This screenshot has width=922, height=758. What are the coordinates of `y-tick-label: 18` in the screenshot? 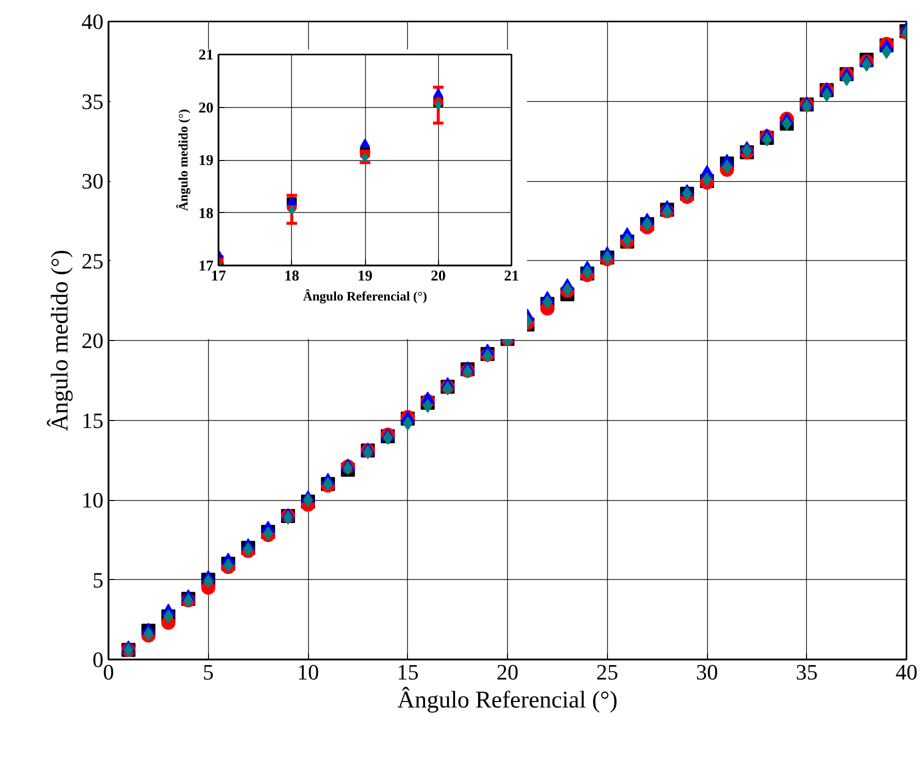 It's located at (206, 214).